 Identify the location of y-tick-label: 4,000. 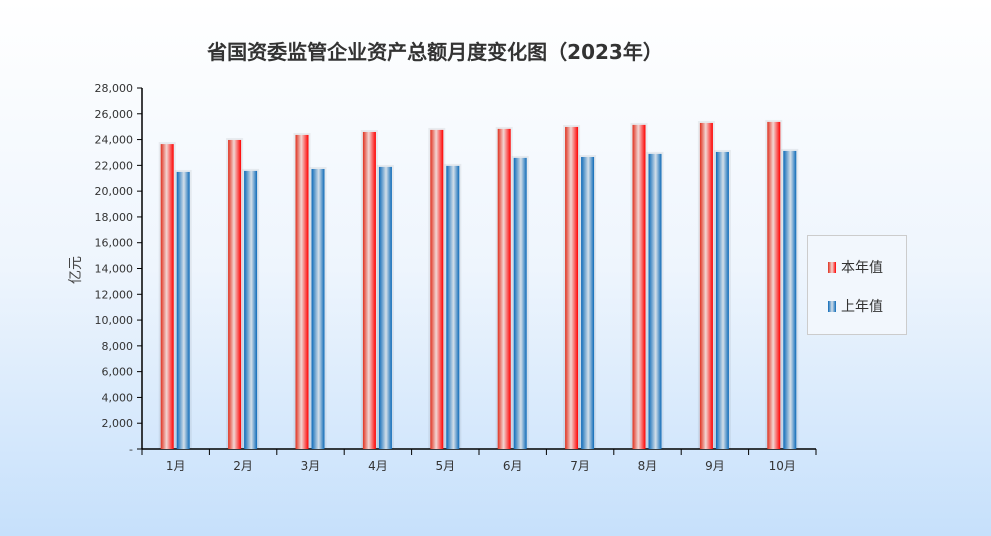
(118, 397).